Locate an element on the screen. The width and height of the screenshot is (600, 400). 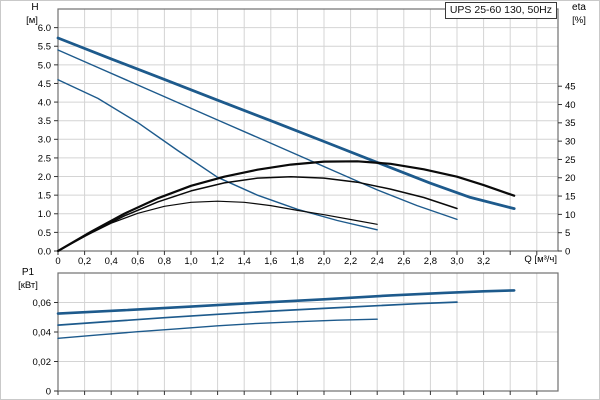
right-tick-label: 45 is located at coordinates (570, 87).